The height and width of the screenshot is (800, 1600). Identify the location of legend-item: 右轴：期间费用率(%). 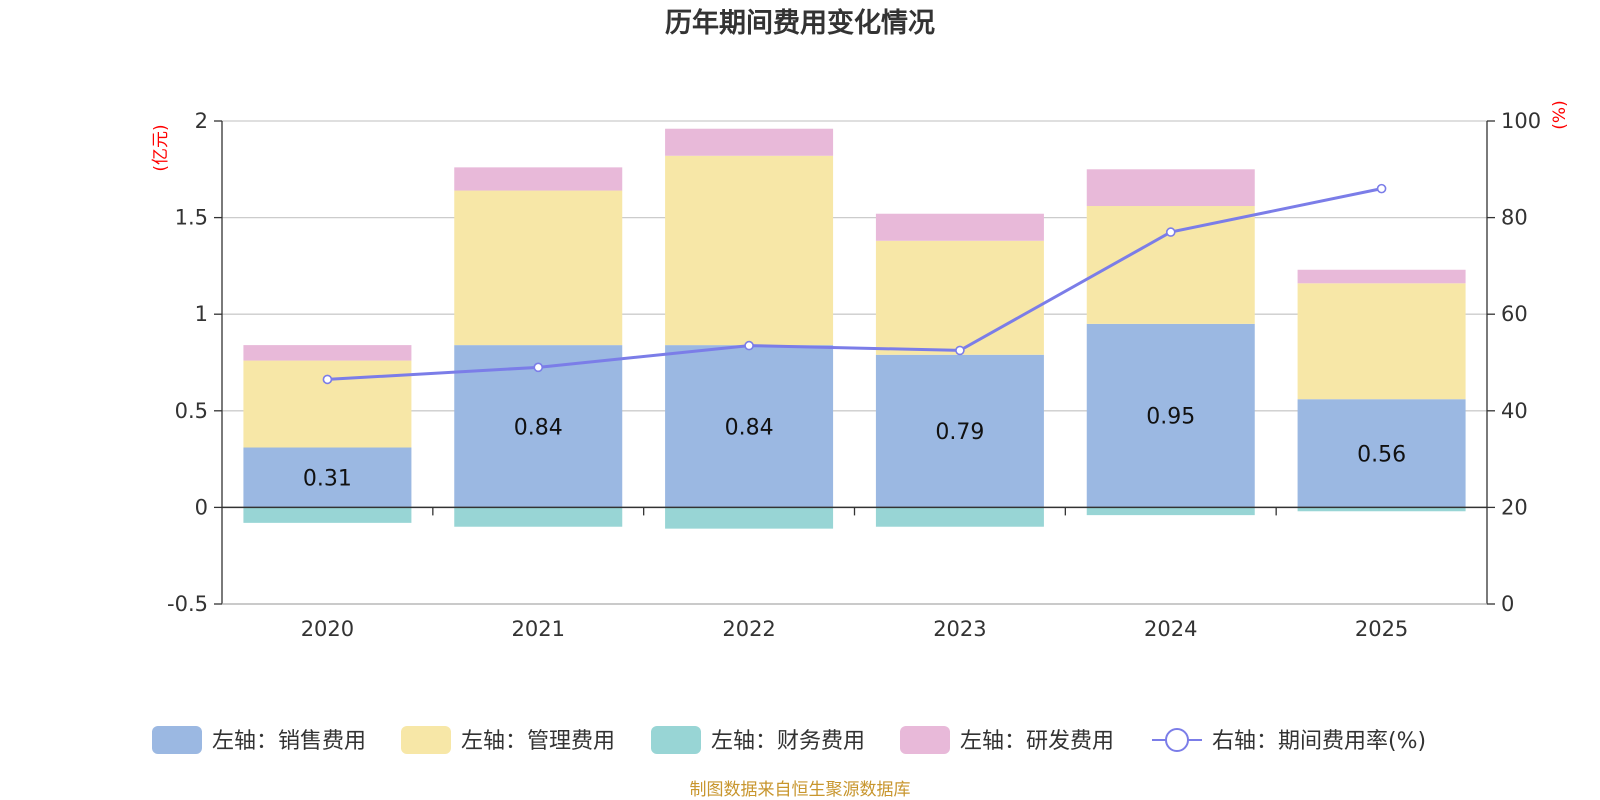
(1289, 741).